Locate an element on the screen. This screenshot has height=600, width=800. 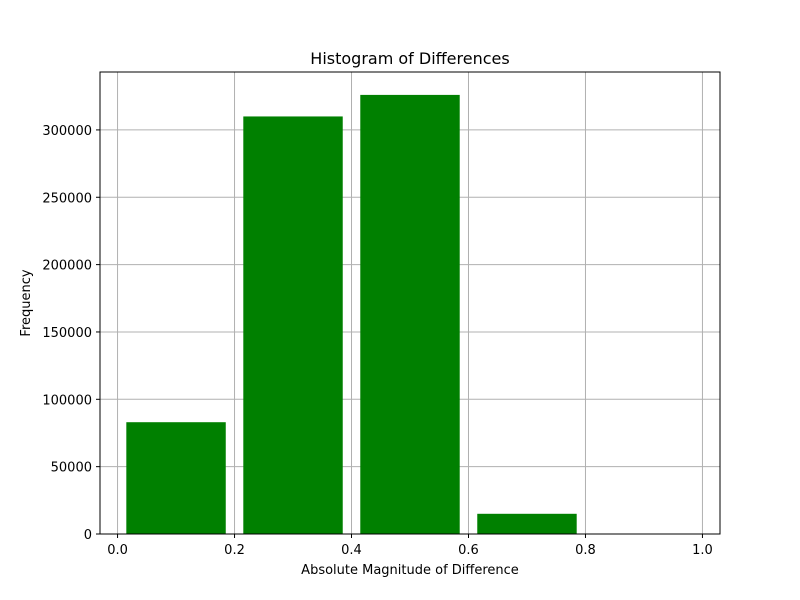
x-axis-label: Absolute Magnitude of Difference is located at coordinates (410, 570).